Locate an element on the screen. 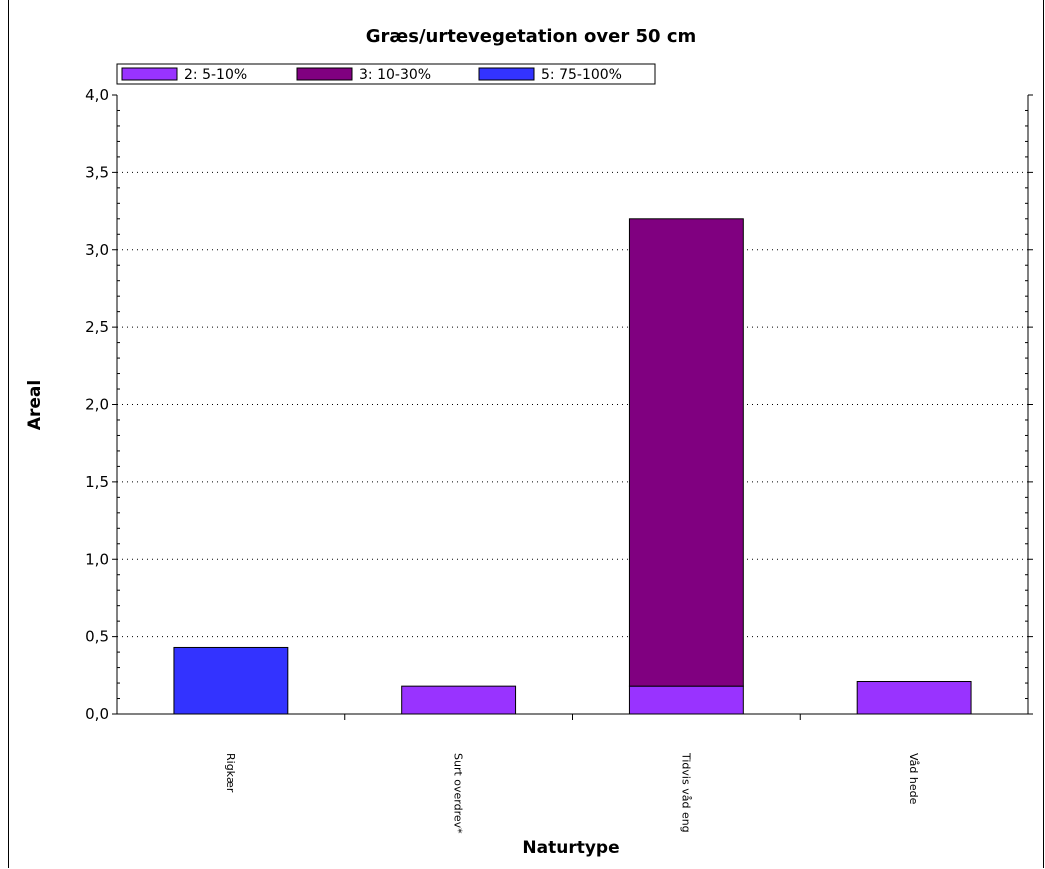  y-tick-label: 3,0 is located at coordinates (97, 250).